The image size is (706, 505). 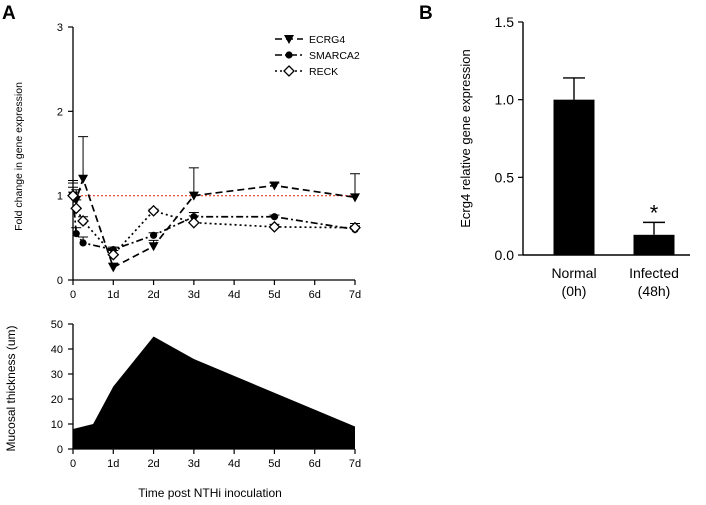 I want to click on bars: Normal (0h) * Infected (48h), so click(x=615, y=188).